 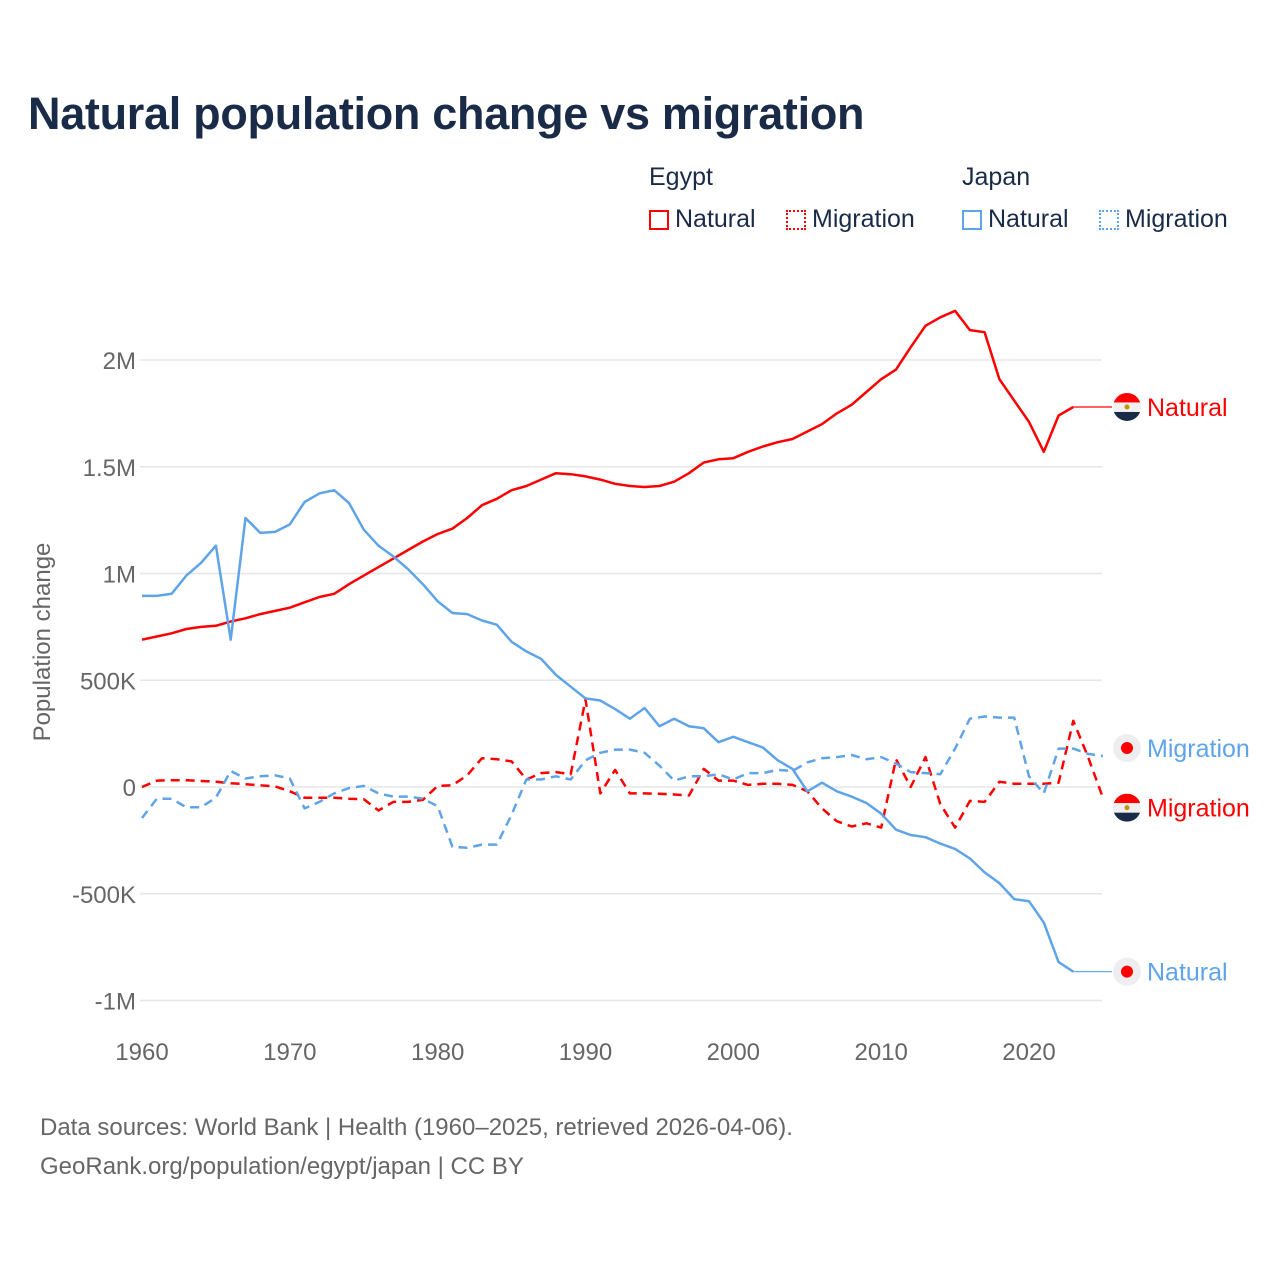 I want to click on x-tick-label: 2020, so click(x=1028, y=1052).